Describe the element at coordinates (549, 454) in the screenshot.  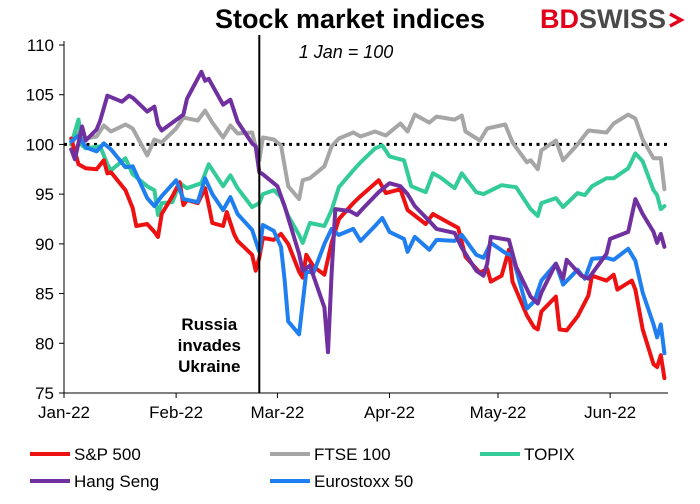
I see `legend-label: TOPIX` at that location.